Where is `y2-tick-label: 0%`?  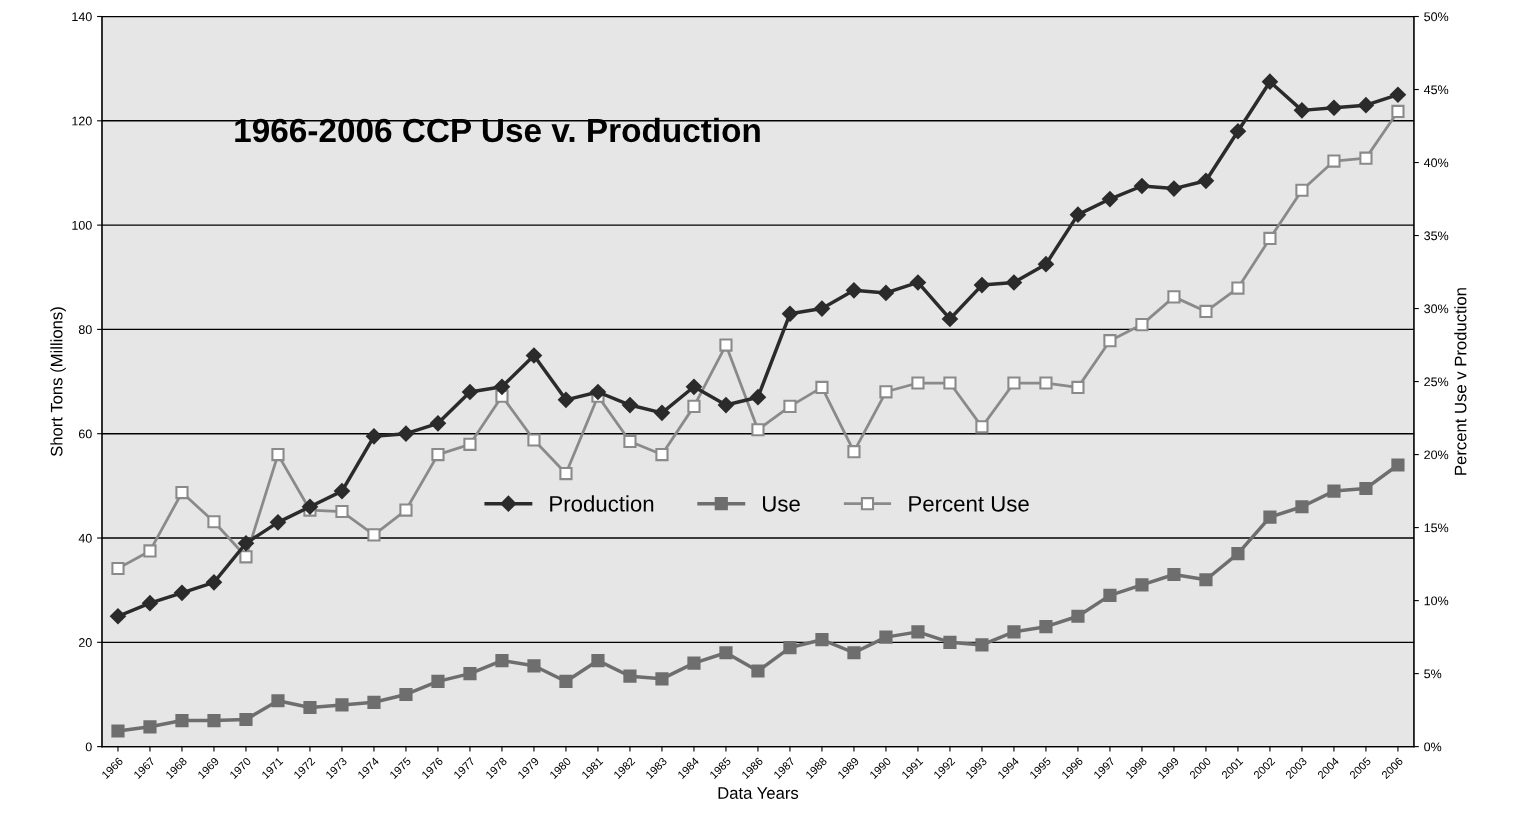 y2-tick-label: 0% is located at coordinates (1433, 747).